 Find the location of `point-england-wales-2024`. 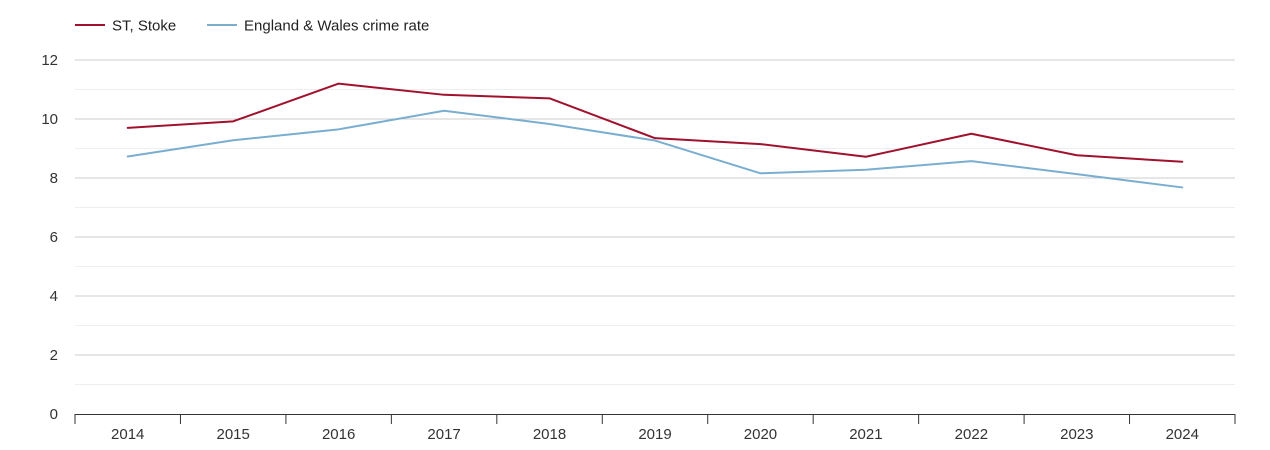

point-england-wales-2024 is located at coordinates (1182, 187).